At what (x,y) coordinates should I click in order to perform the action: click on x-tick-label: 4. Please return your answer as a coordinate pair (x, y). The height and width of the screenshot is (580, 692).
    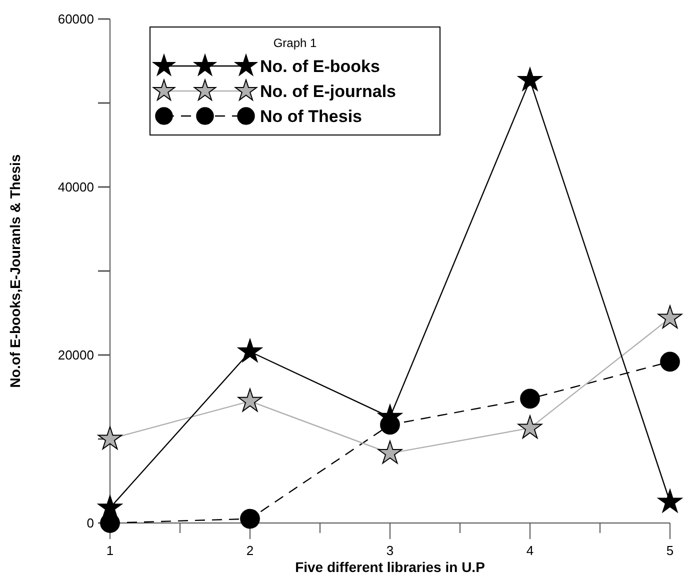
    Looking at the image, I should click on (530, 550).